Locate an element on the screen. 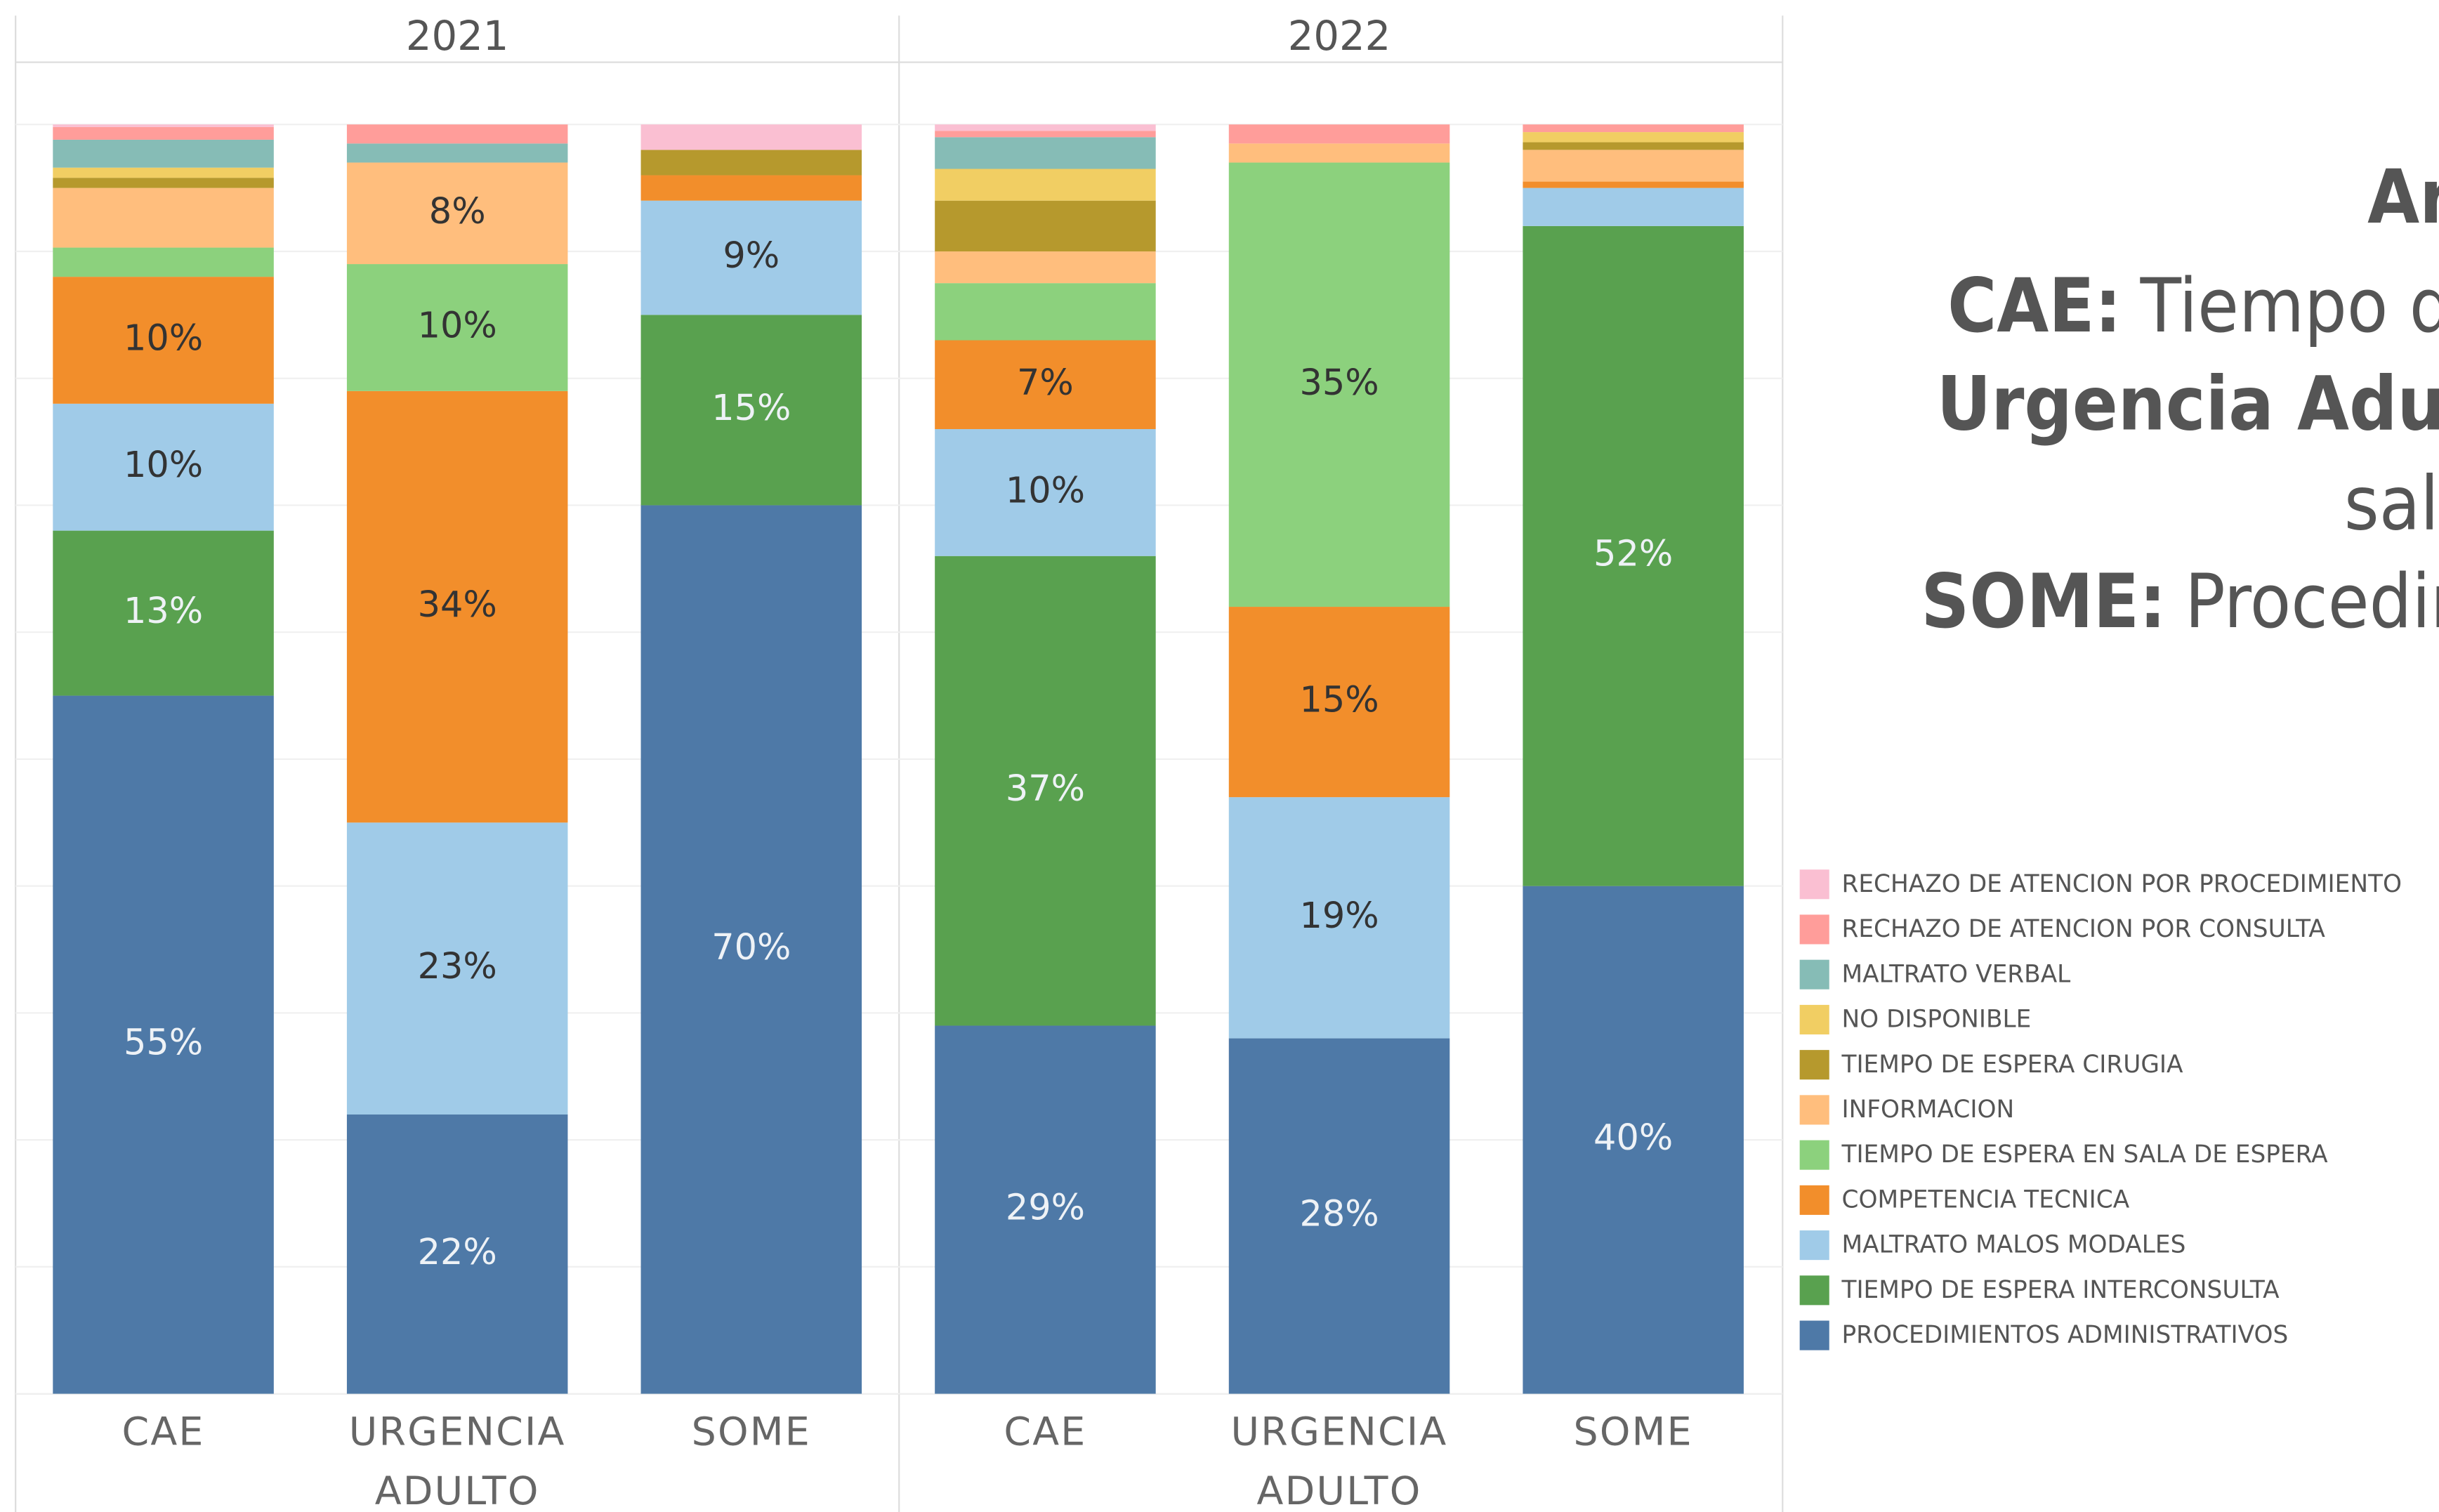 This screenshot has width=2439, height=1512. annotation-part: sal is located at coordinates (2391, 504).